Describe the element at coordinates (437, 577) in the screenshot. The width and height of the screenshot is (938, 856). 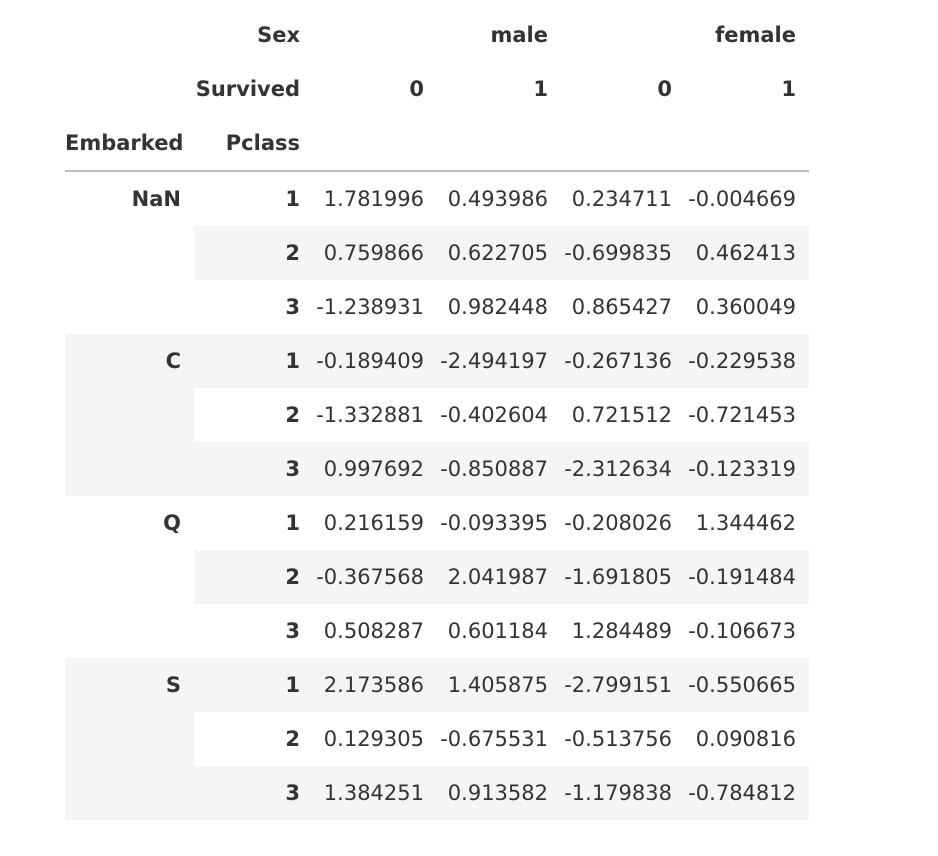
I see `table-row: 2 -0.367568 2.041987 -1.691805 -0.191484` at that location.